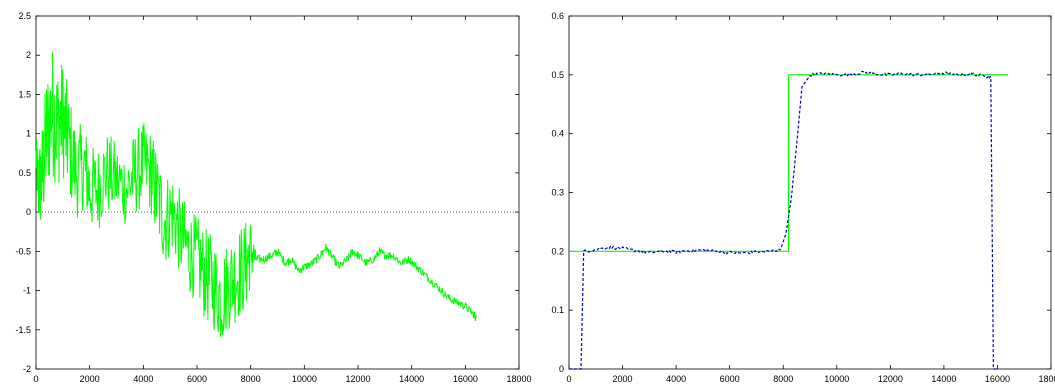  What do you see at coordinates (557, 310) in the screenshot?
I see `y-tick-label: 0.1` at bounding box center [557, 310].